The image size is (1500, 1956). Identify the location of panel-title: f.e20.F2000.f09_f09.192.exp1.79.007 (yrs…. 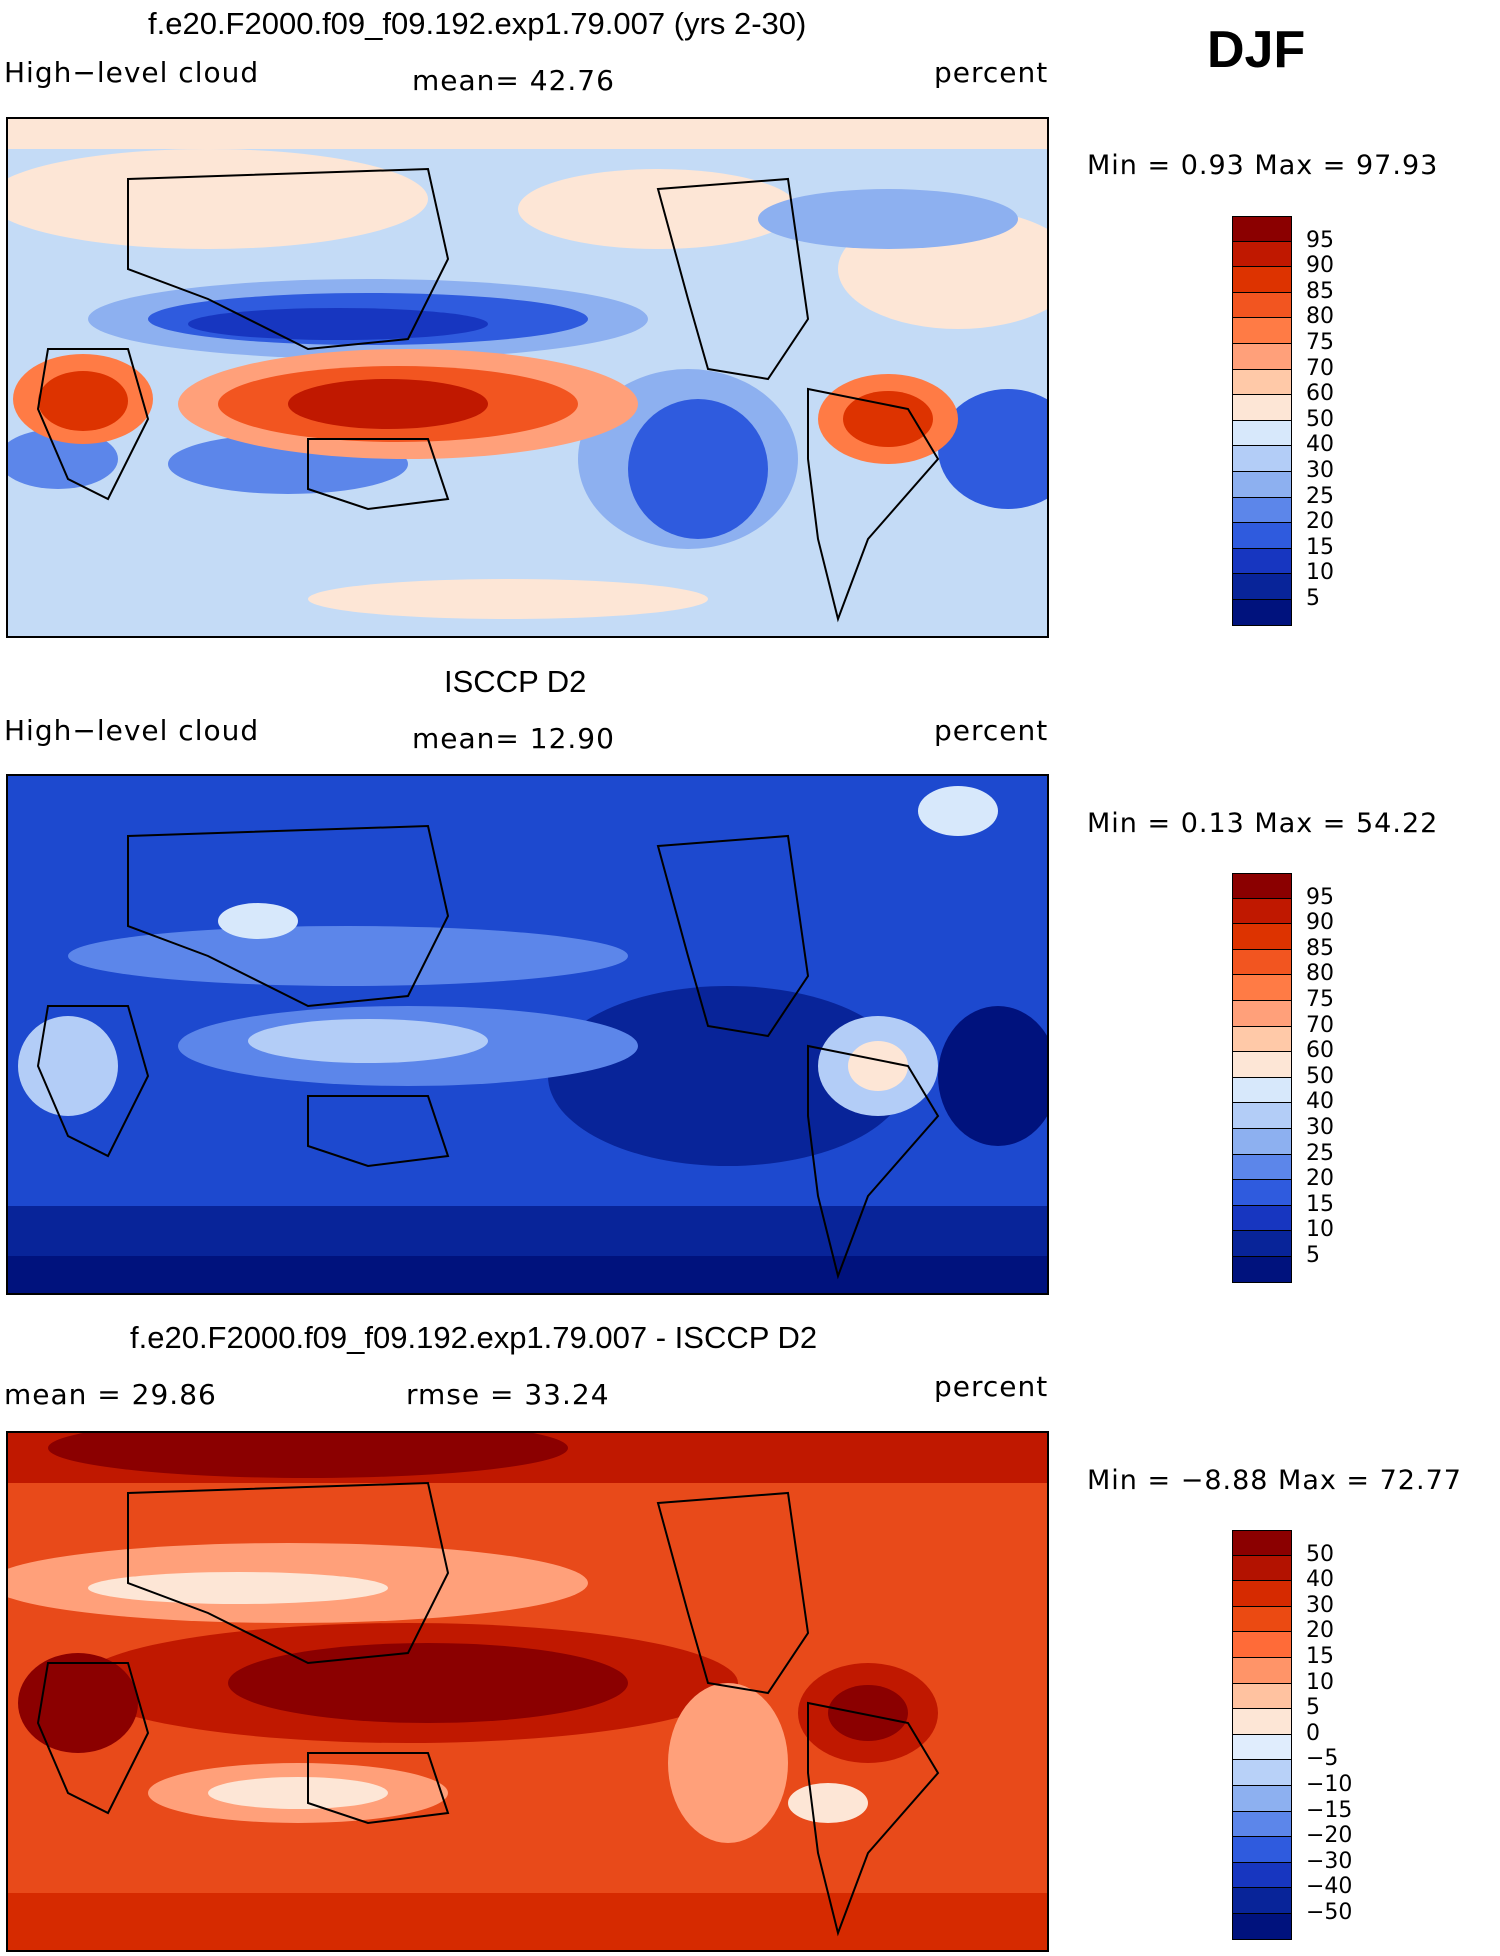
(477, 23).